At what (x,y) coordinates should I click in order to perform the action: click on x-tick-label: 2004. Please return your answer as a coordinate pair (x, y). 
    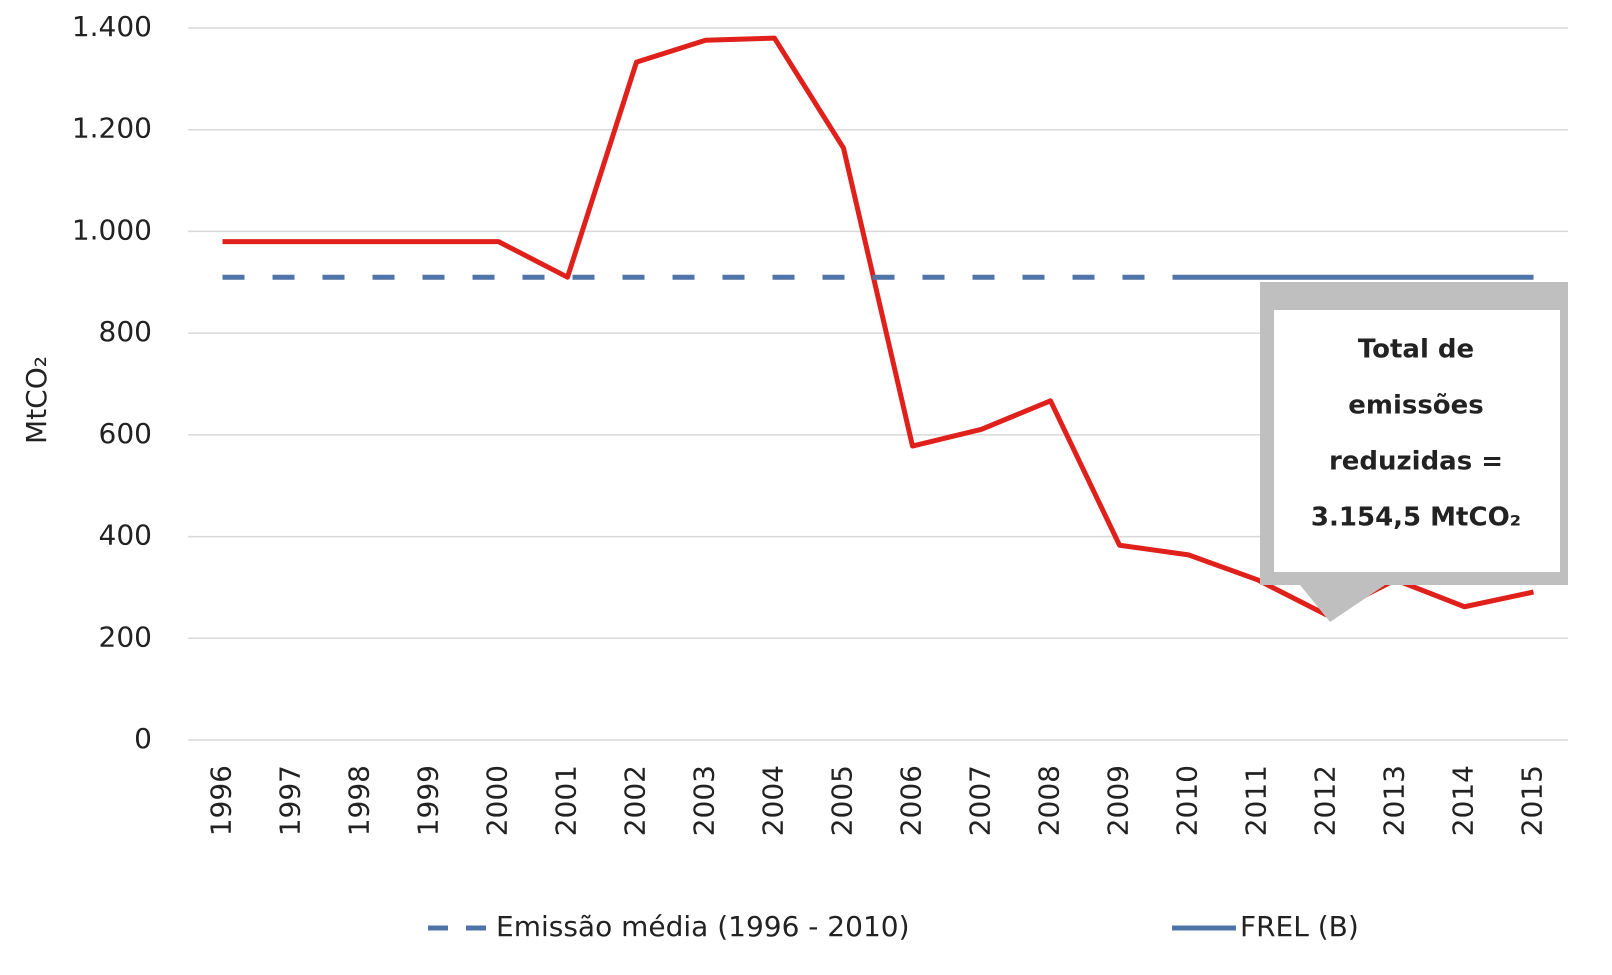
    Looking at the image, I should click on (773, 800).